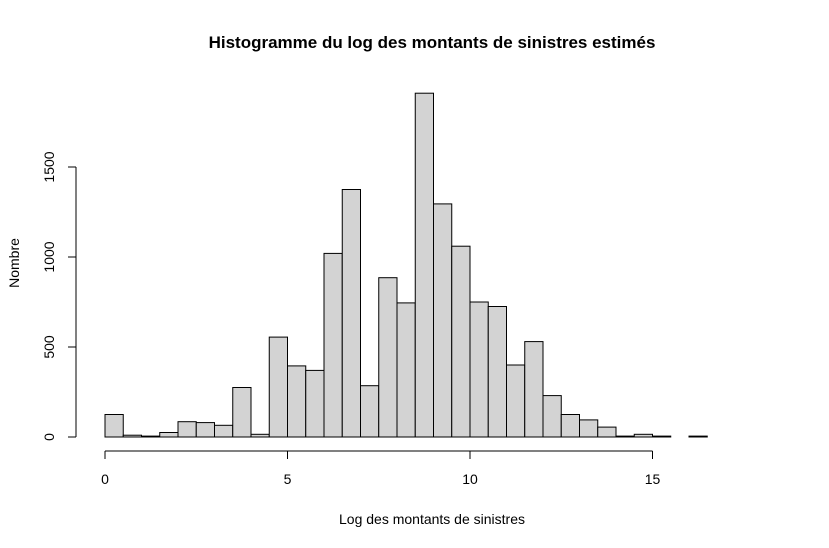 Image resolution: width=829 pixels, height=548 pixels. What do you see at coordinates (49, 437) in the screenshot?
I see `y-tick-label: 0` at bounding box center [49, 437].